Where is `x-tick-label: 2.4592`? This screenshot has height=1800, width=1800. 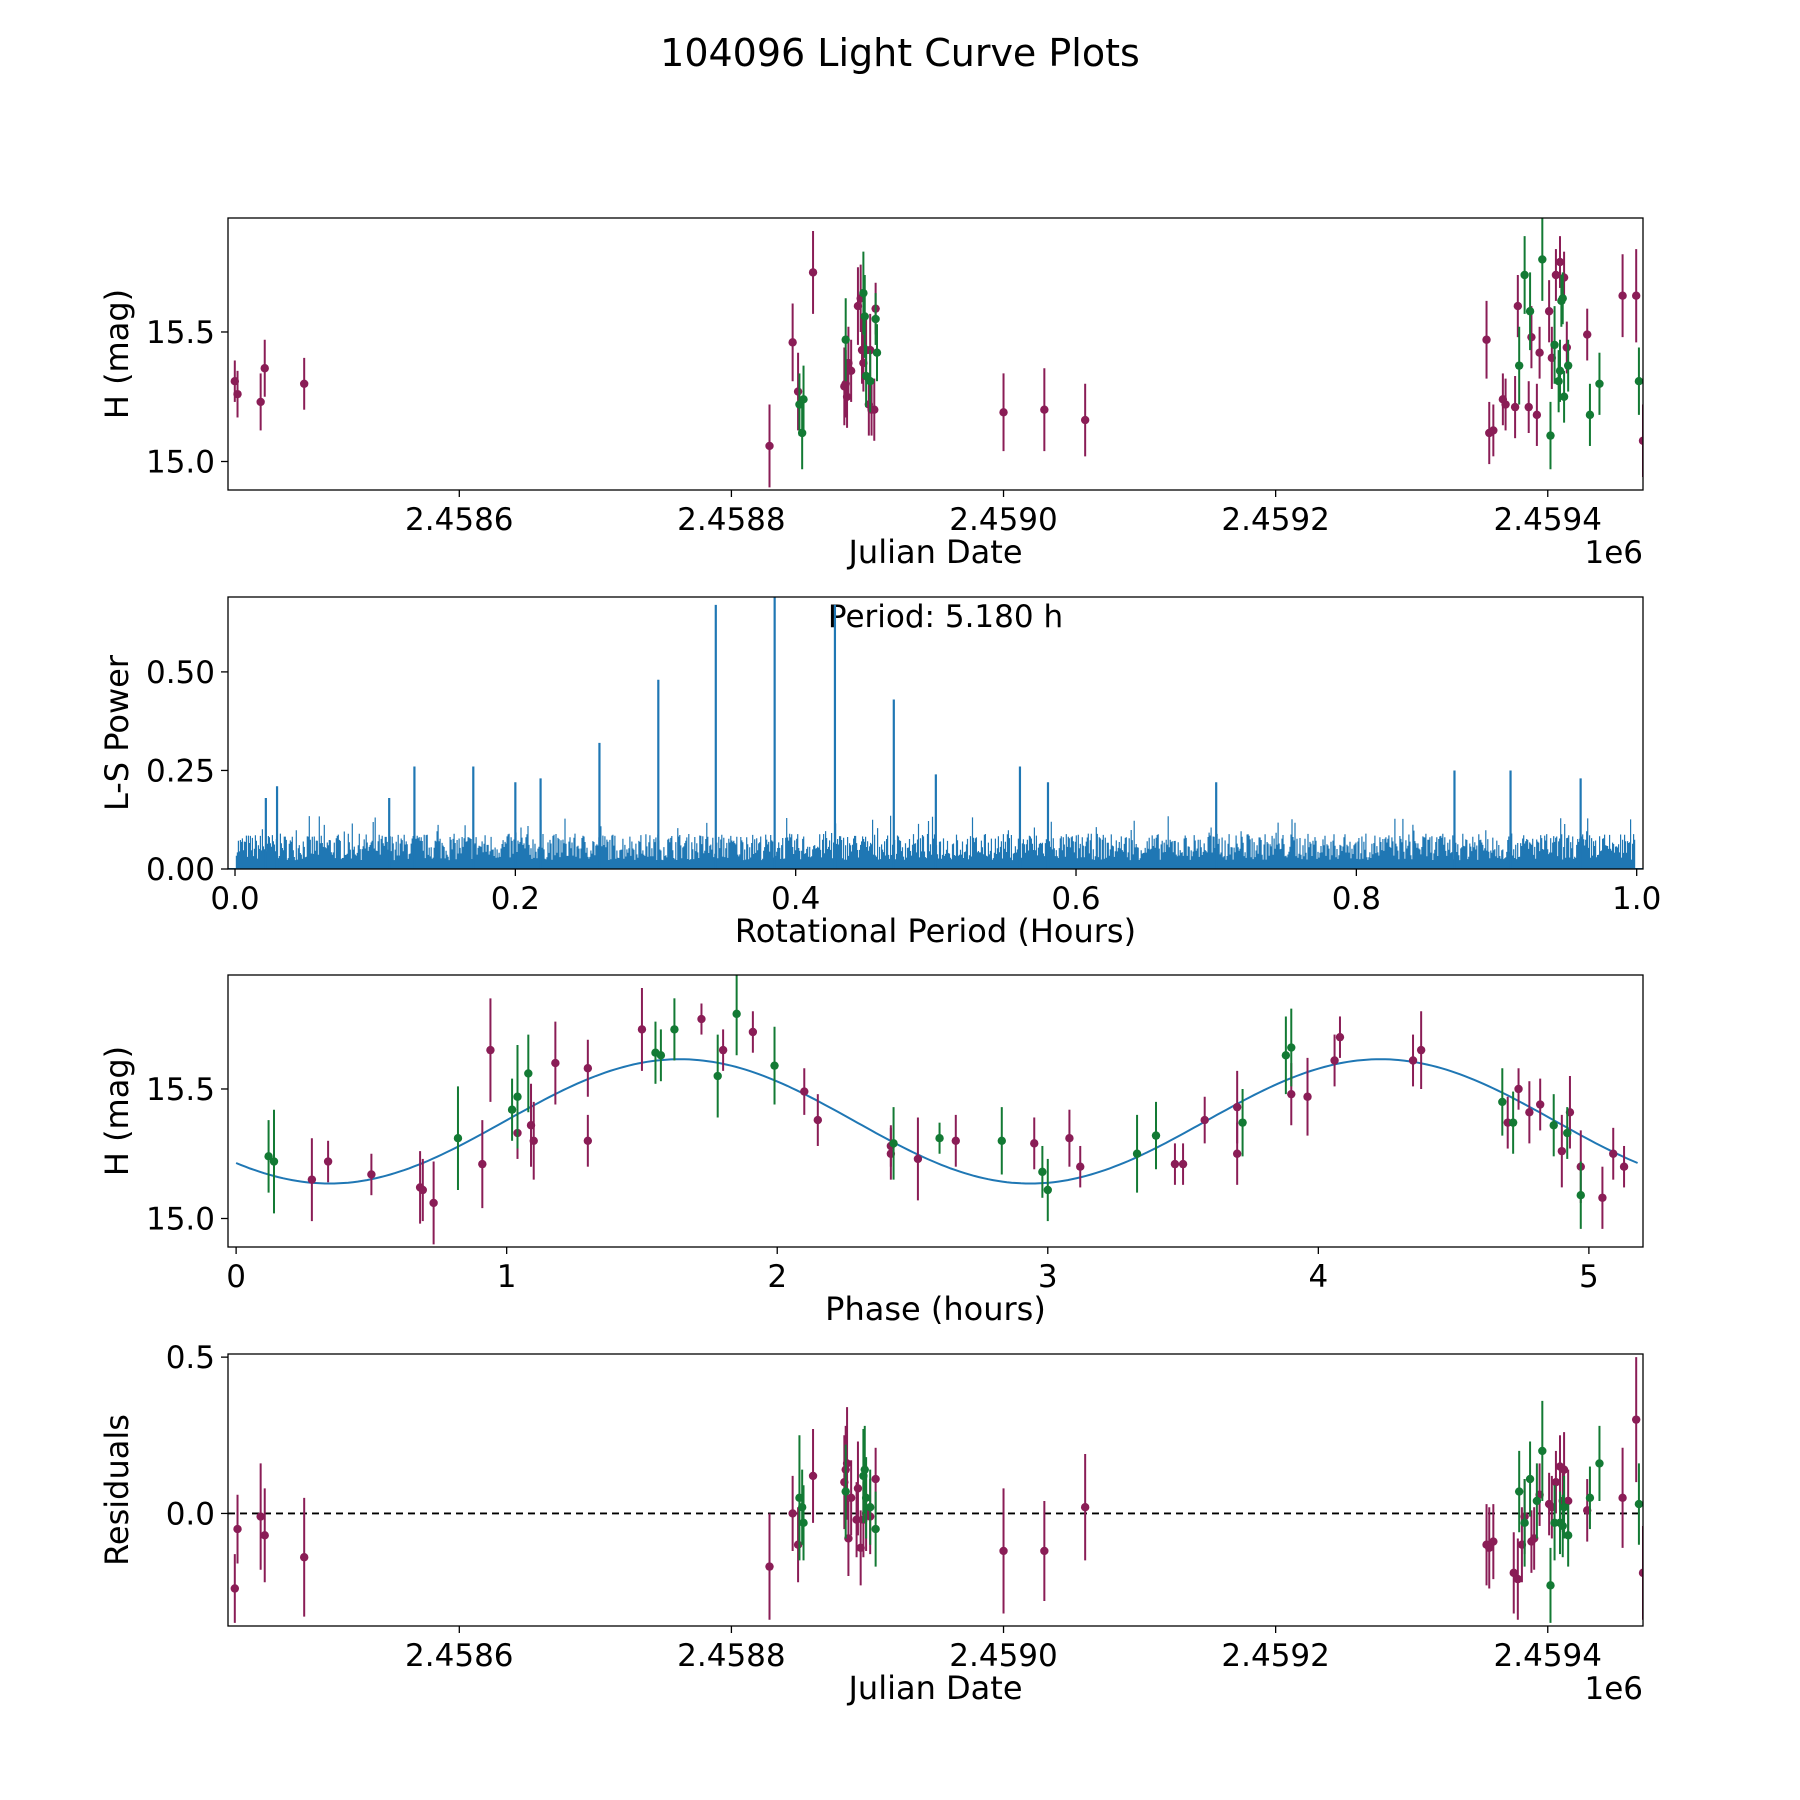 x-tick-label: 2.4592 is located at coordinates (1275, 520).